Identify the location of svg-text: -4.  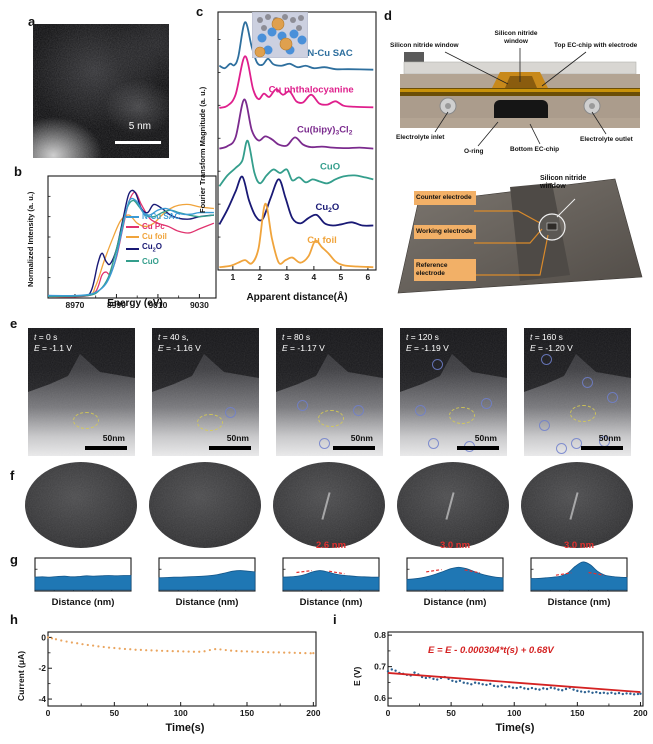
(42, 699).